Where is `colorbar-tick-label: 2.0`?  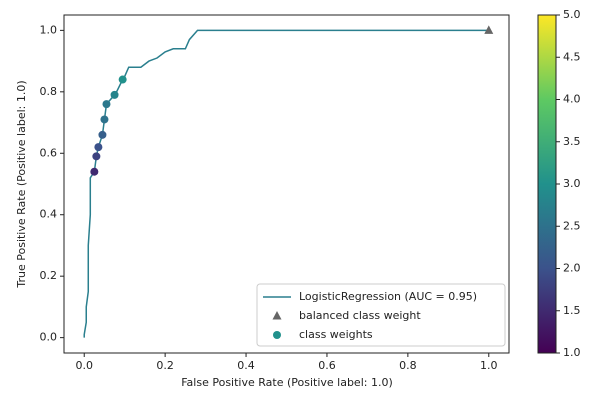
colorbar-tick-label: 2.0 is located at coordinates (572, 268).